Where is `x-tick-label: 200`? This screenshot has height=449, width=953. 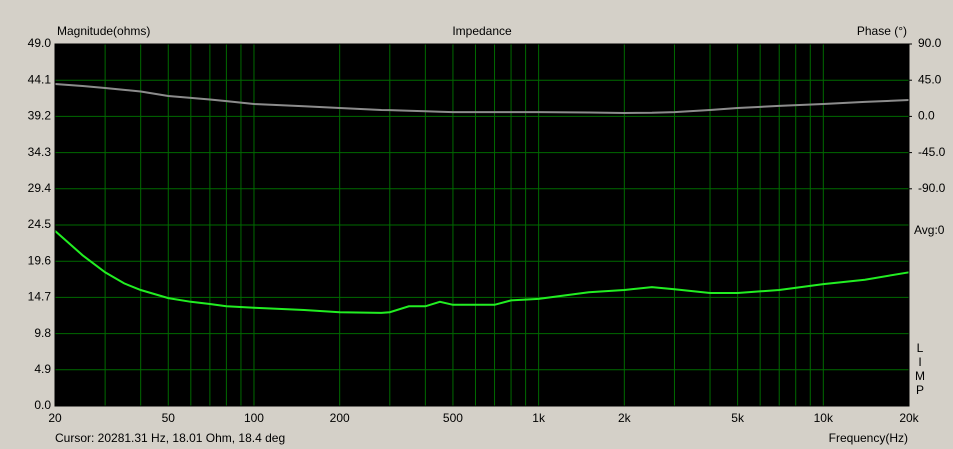
x-tick-label: 200 is located at coordinates (340, 418).